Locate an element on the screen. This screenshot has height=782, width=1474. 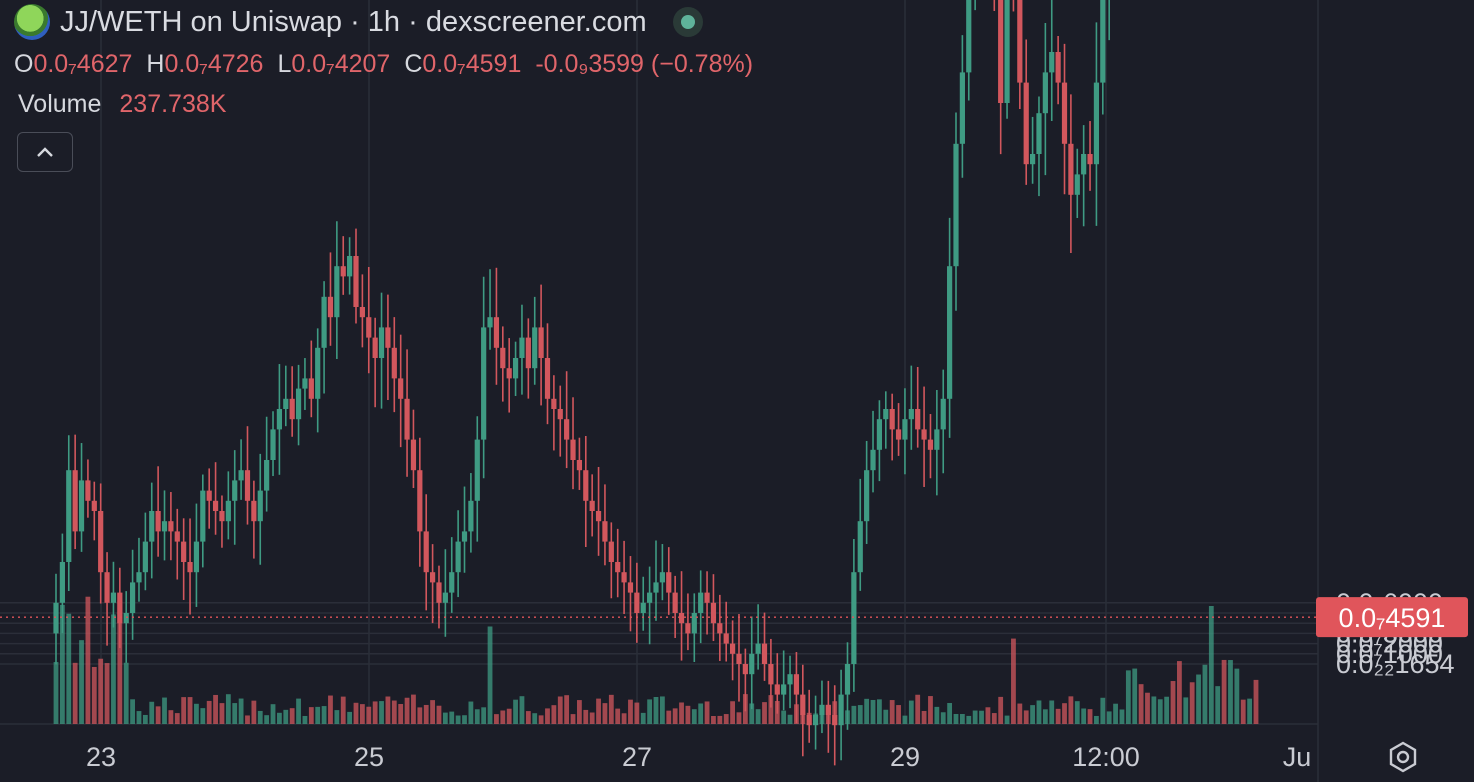
gear-icon is located at coordinates (1403, 757).